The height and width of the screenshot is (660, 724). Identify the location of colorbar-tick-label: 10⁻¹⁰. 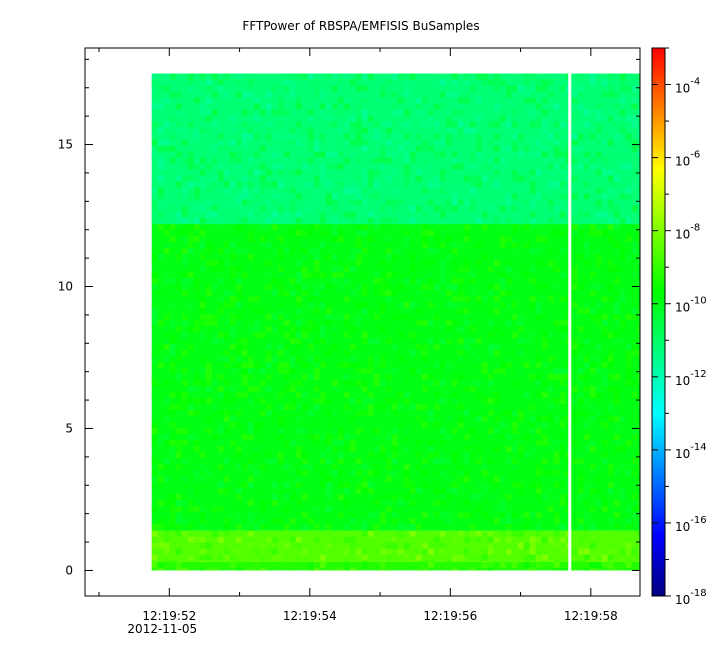
(691, 305).